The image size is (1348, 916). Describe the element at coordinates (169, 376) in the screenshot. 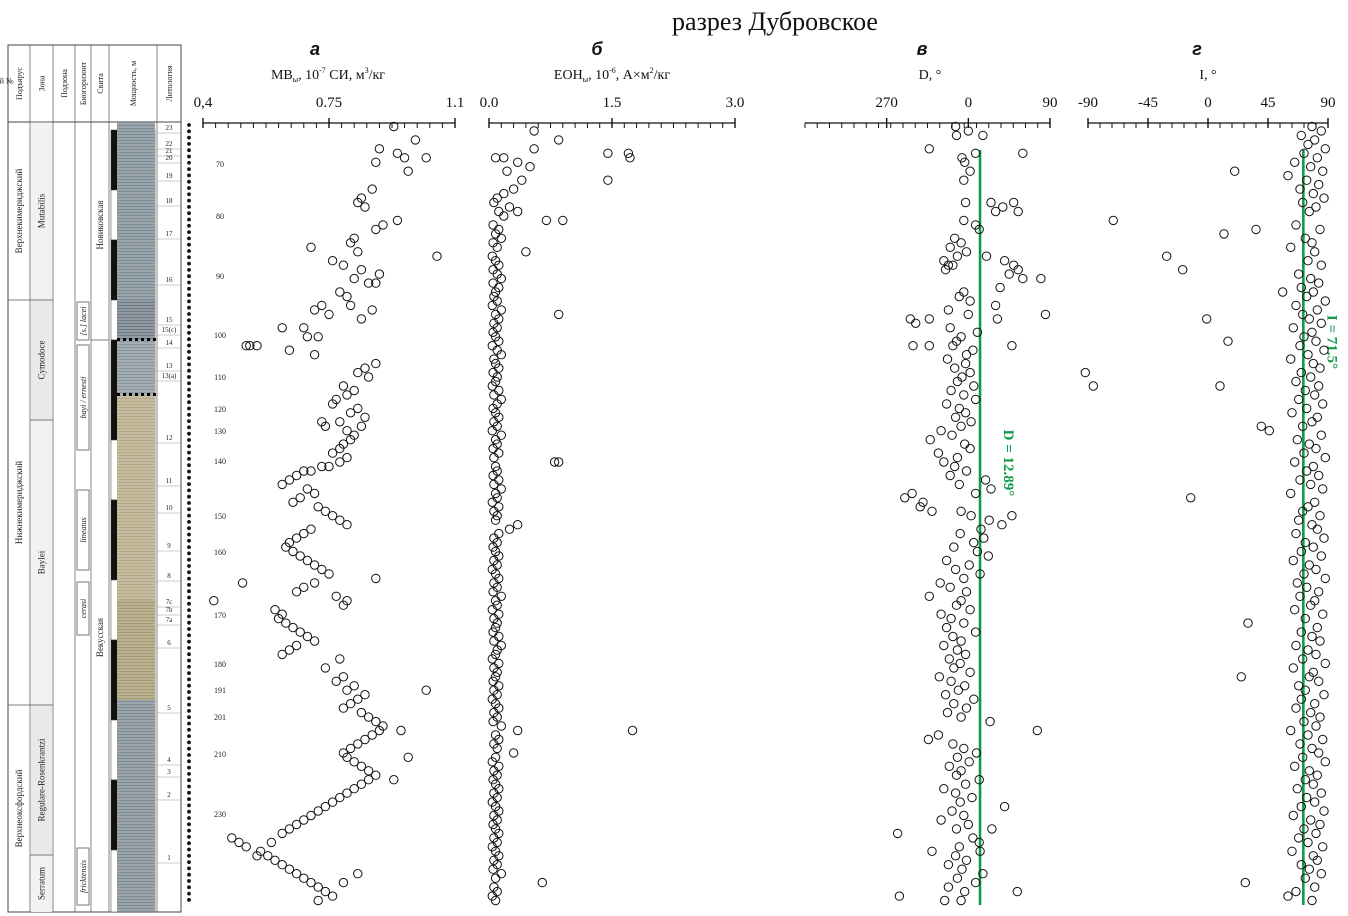

I see `layer-number: 13(а)` at that location.